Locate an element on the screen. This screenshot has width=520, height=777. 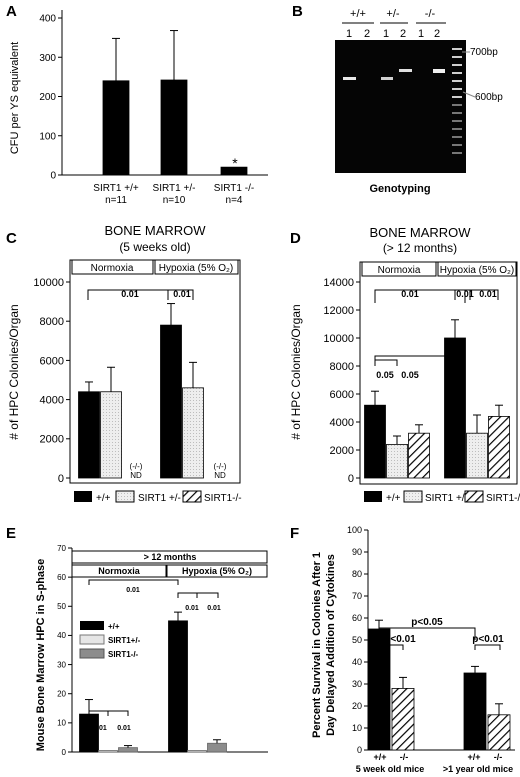
legend-swatch-ko is located at coordinates (92, 653).